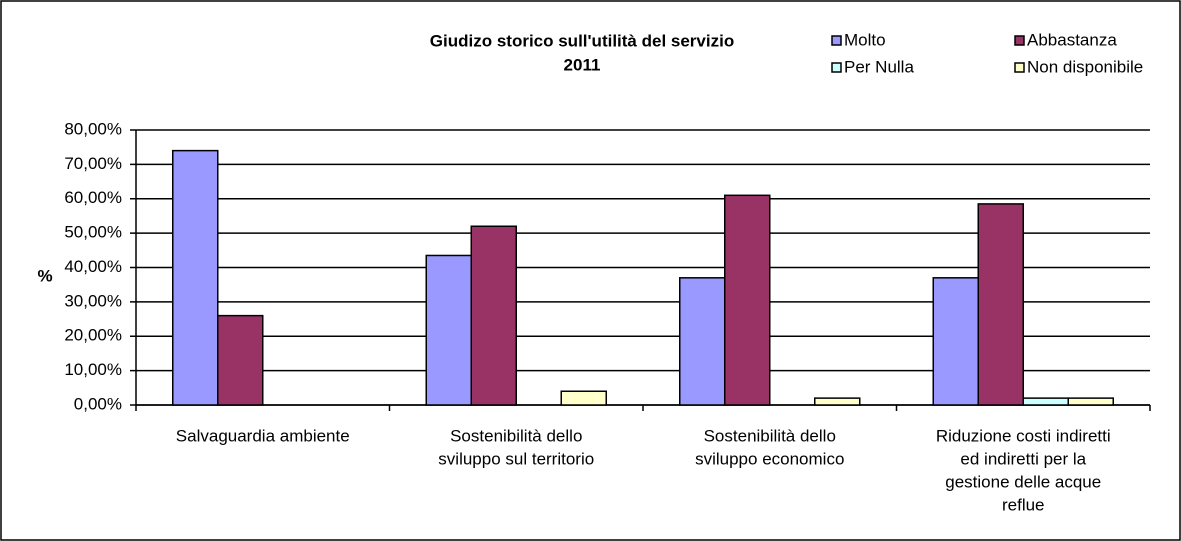 The image size is (1181, 541). What do you see at coordinates (93, 163) in the screenshot?
I see `y-tick-label: 70,00%` at bounding box center [93, 163].